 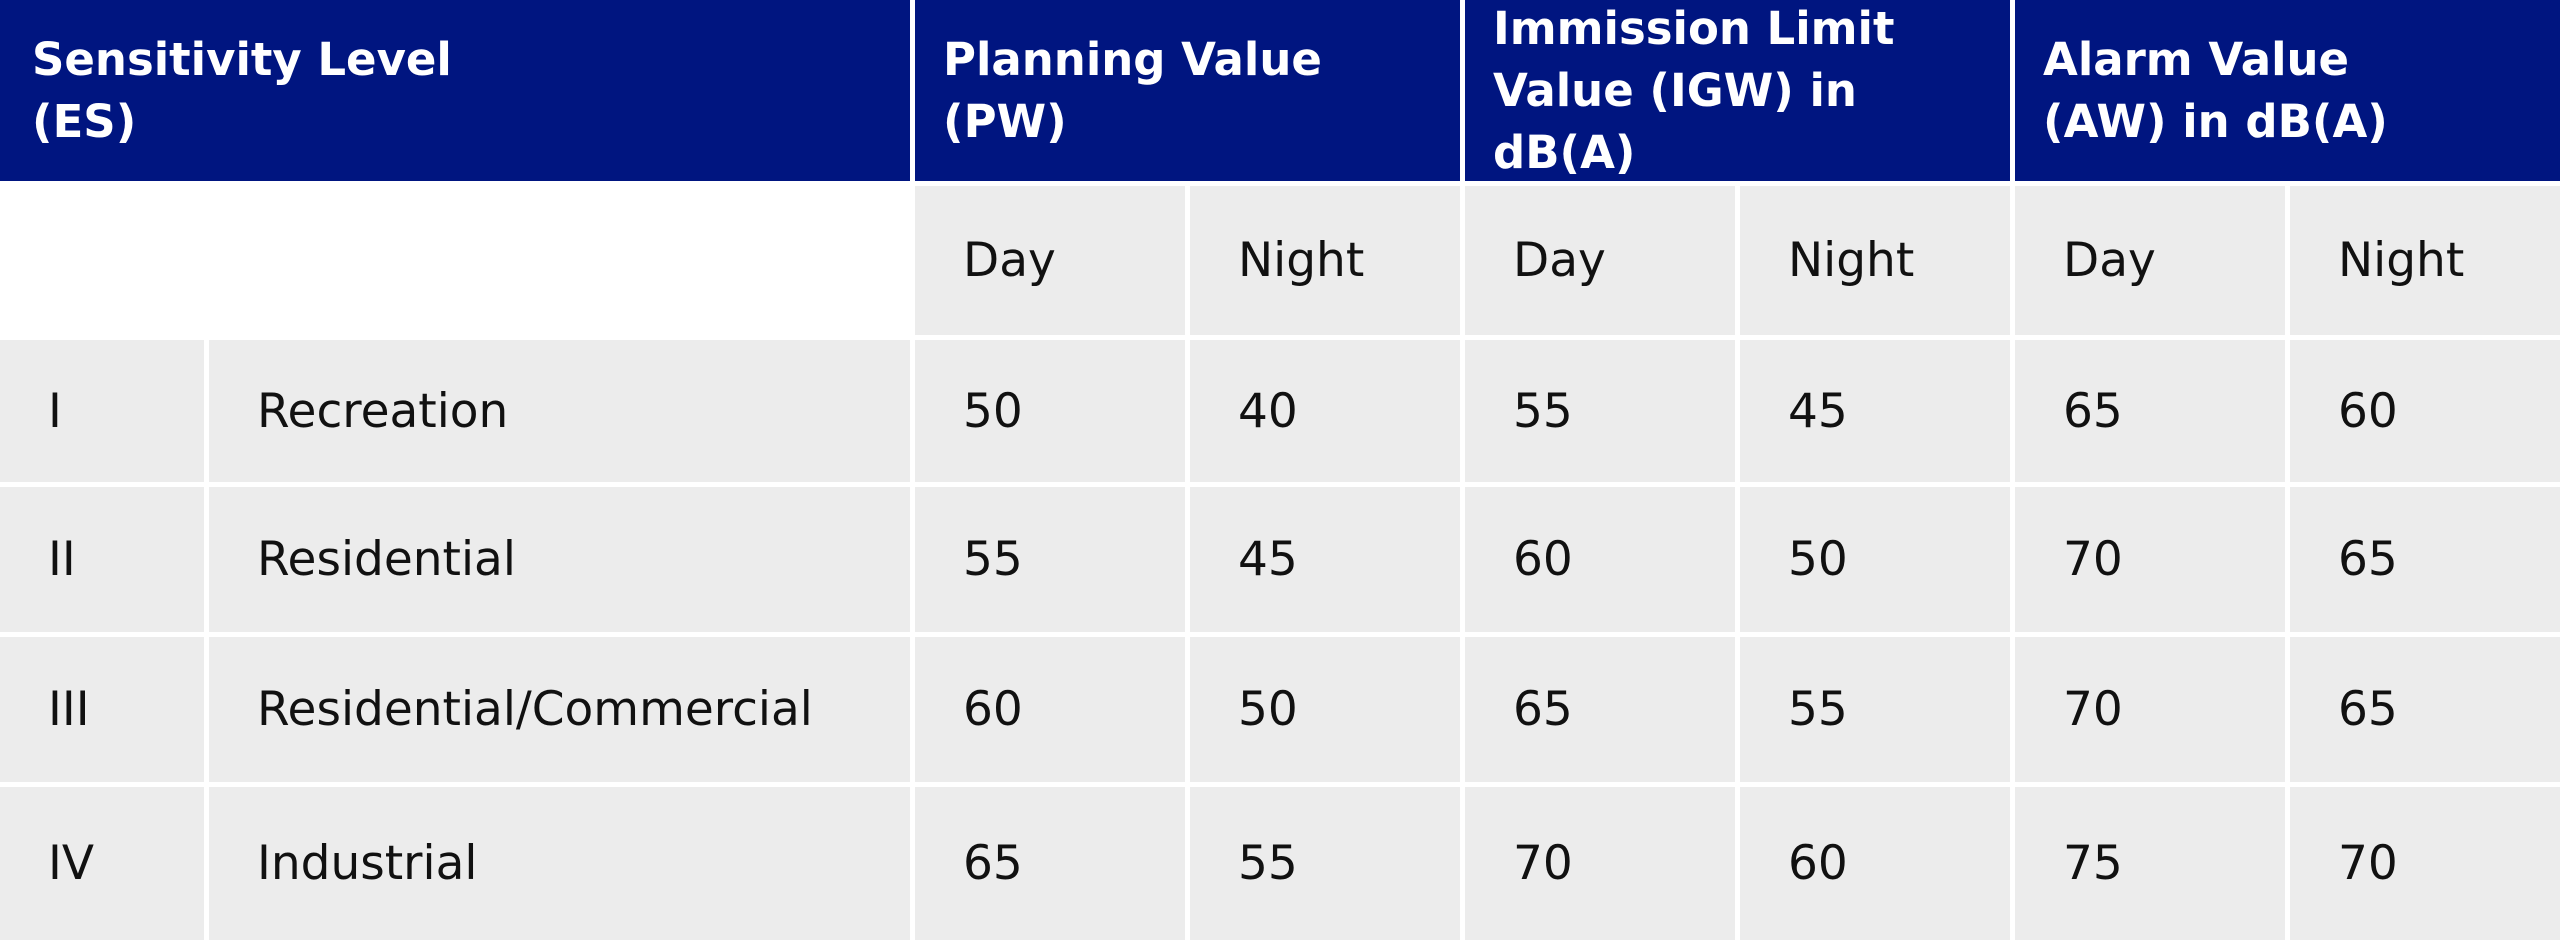 What do you see at coordinates (559, 559) in the screenshot?
I see `table-cell: Residential` at bounding box center [559, 559].